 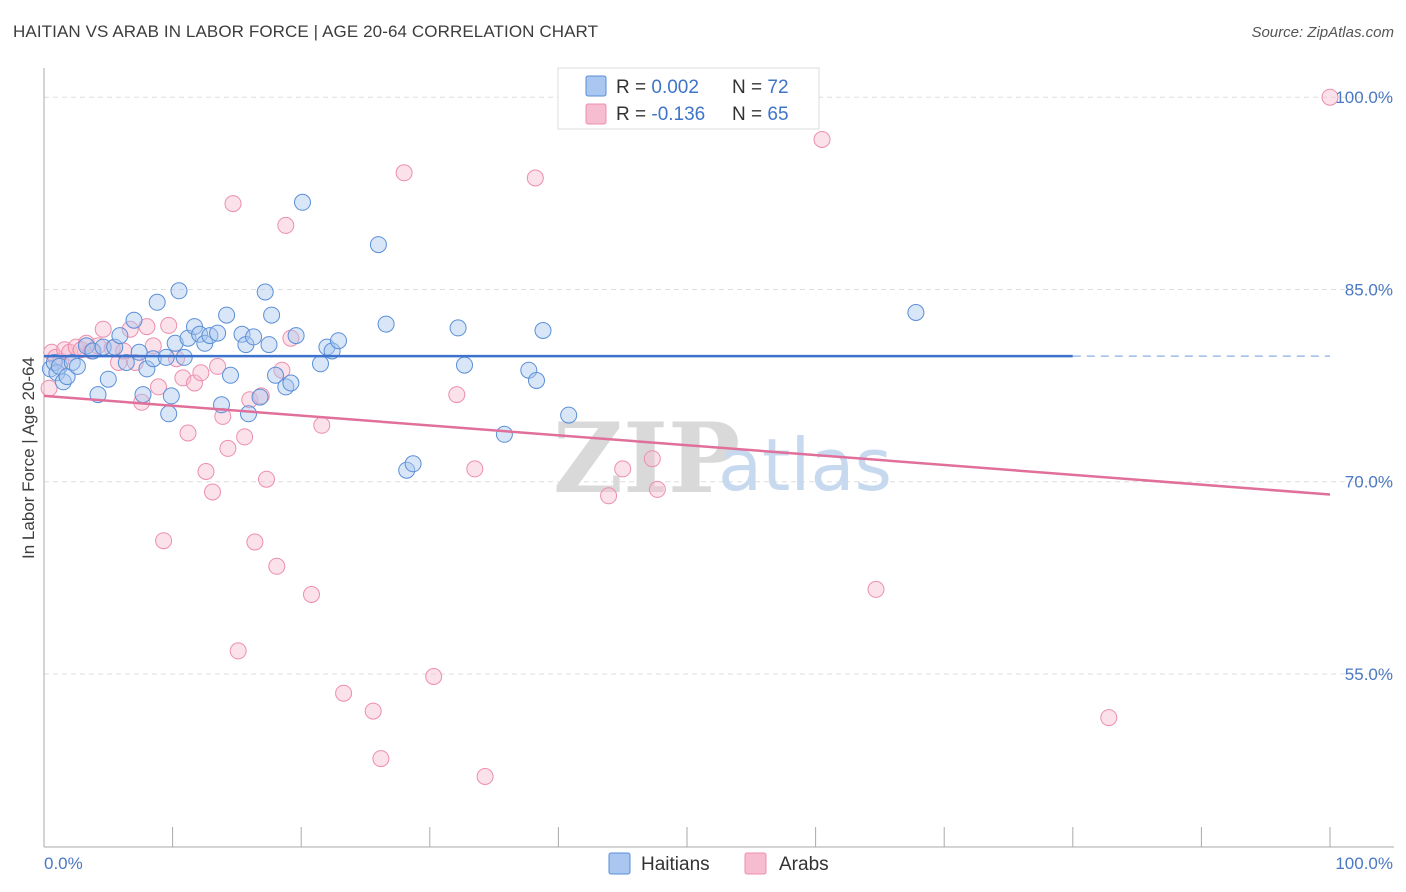 What do you see at coordinates (633, 114) in the screenshot?
I see `legend-arabs-r-label: R =` at bounding box center [633, 114].